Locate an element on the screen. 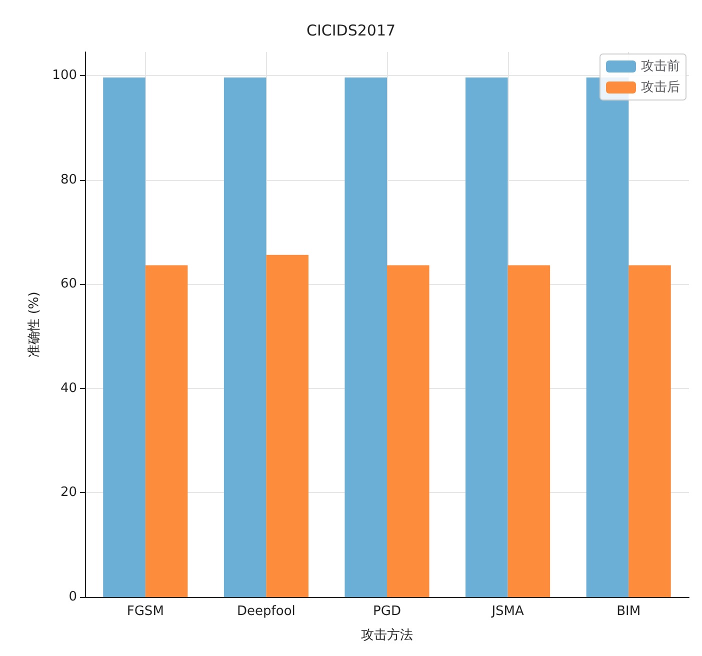 This screenshot has width=702, height=656. y-tick-label: 0 is located at coordinates (72, 597).